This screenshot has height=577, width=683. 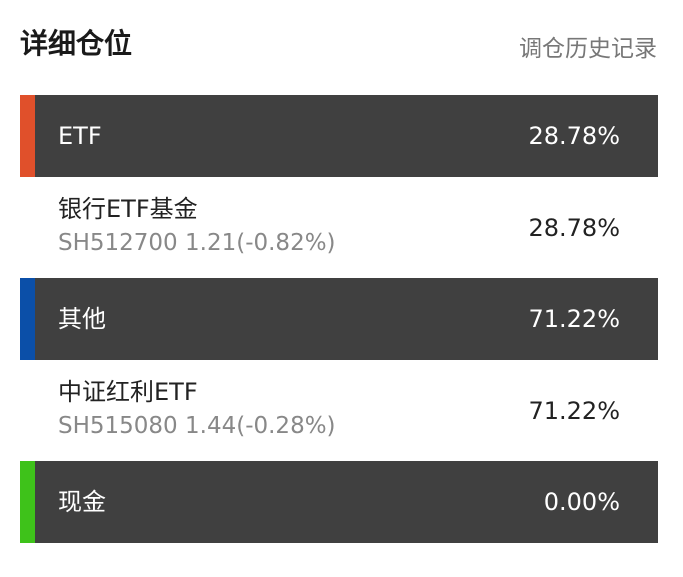 I want to click on group-percent: 71.22%, so click(x=574, y=319).